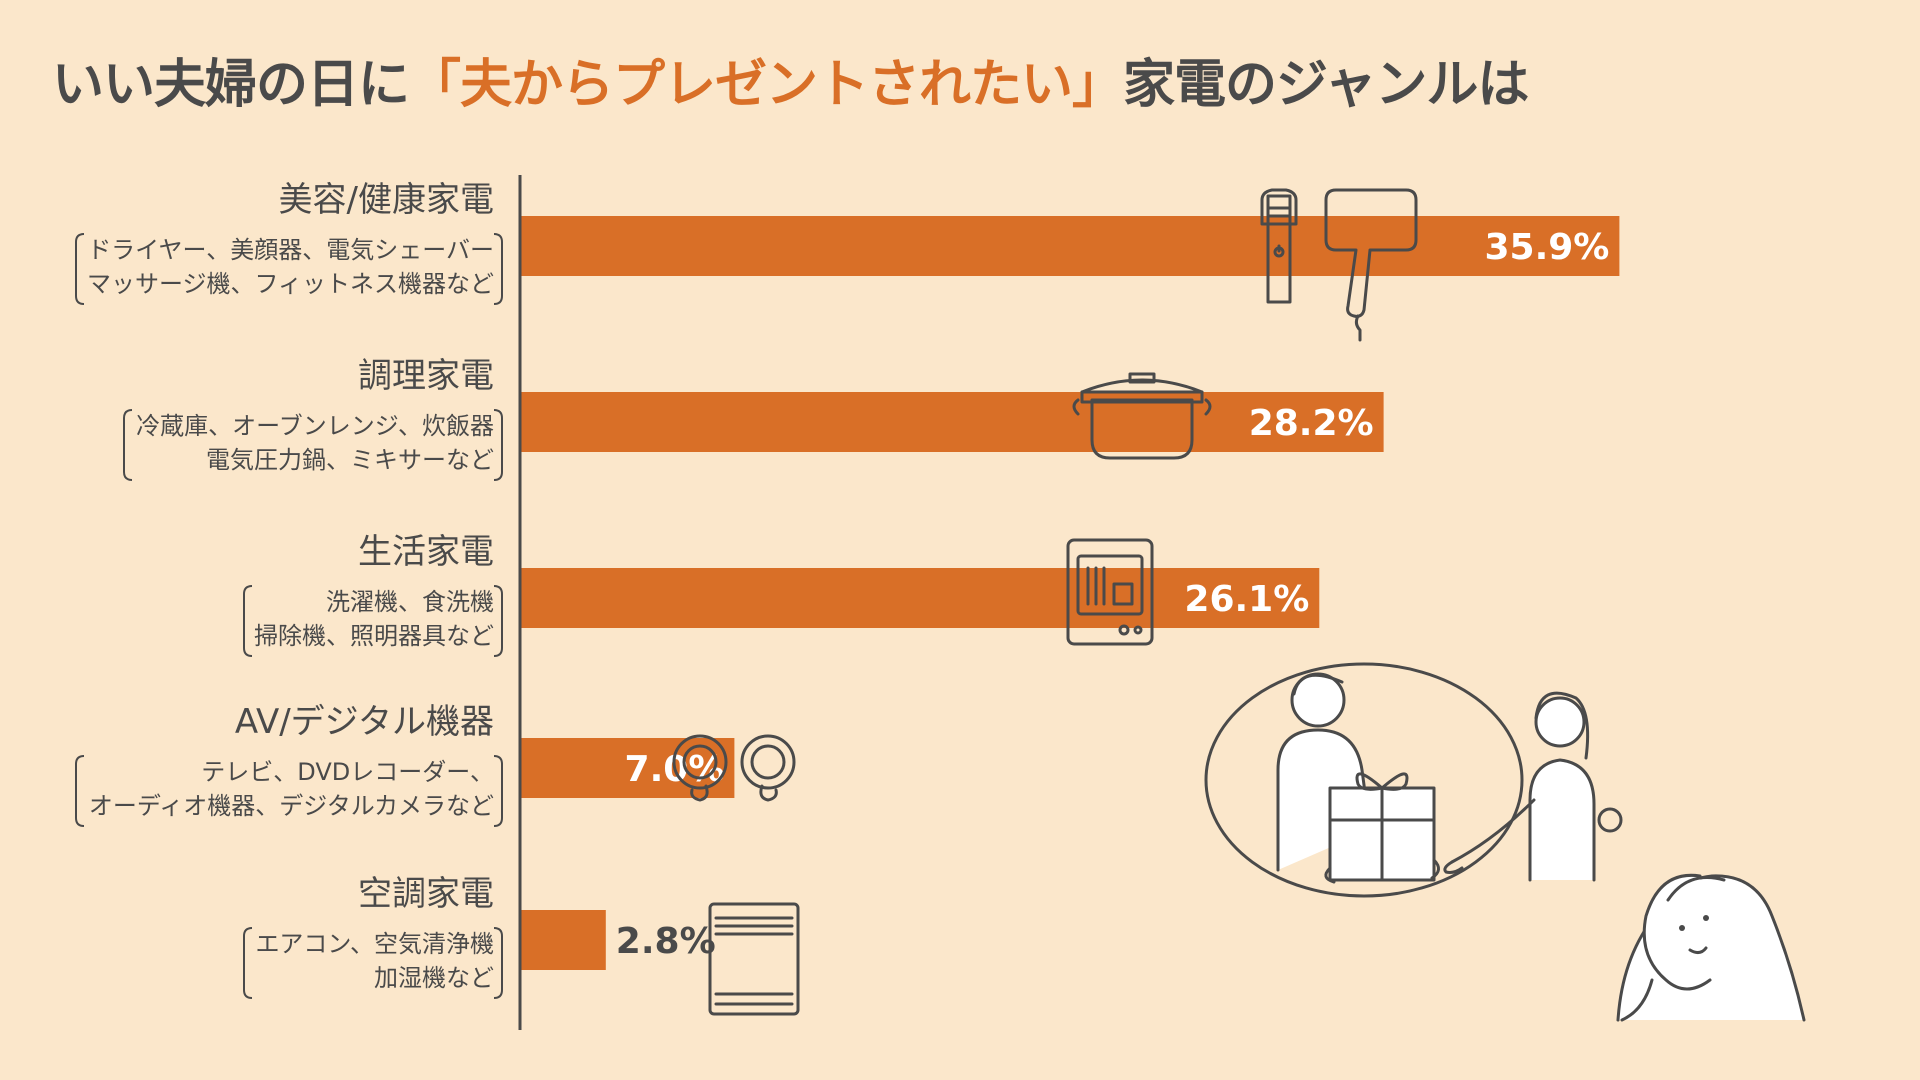 The height and width of the screenshot is (1080, 1920). Describe the element at coordinates (364, 722) in the screenshot. I see `category-label-4: AV/デジタル機器` at that location.